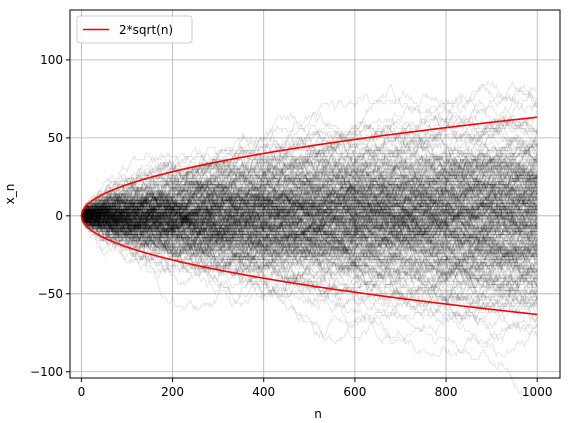 The width and height of the screenshot is (572, 423). I want to click on x-tick-label-5: 1000, so click(537, 392).